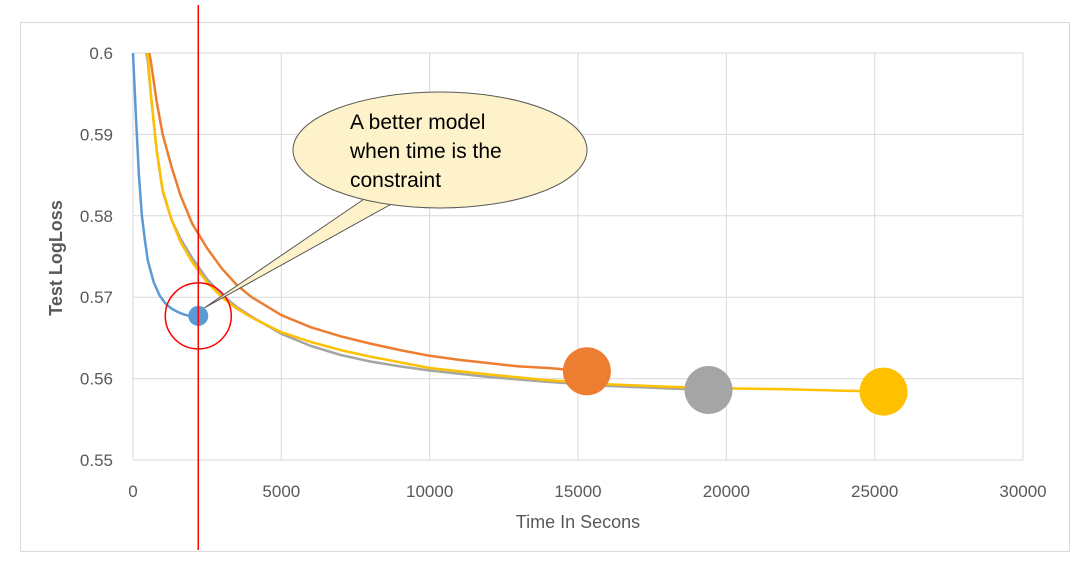 The width and height of the screenshot is (1087, 583). I want to click on y-tick-label: 0.56, so click(96, 379).